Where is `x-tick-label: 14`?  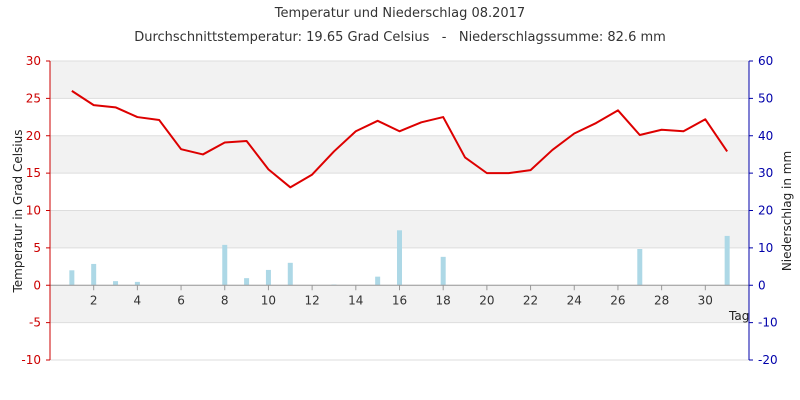 x-tick-label: 14 is located at coordinates (355, 300).